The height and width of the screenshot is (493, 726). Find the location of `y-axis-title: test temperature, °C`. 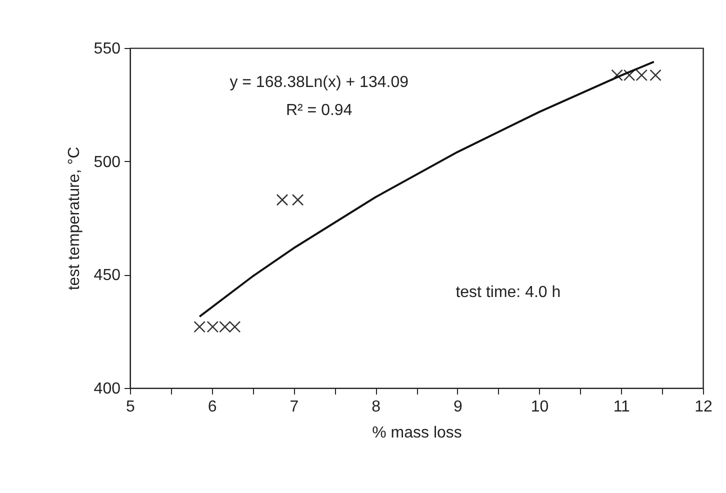

y-axis-title: test temperature, °C is located at coordinates (74, 218).